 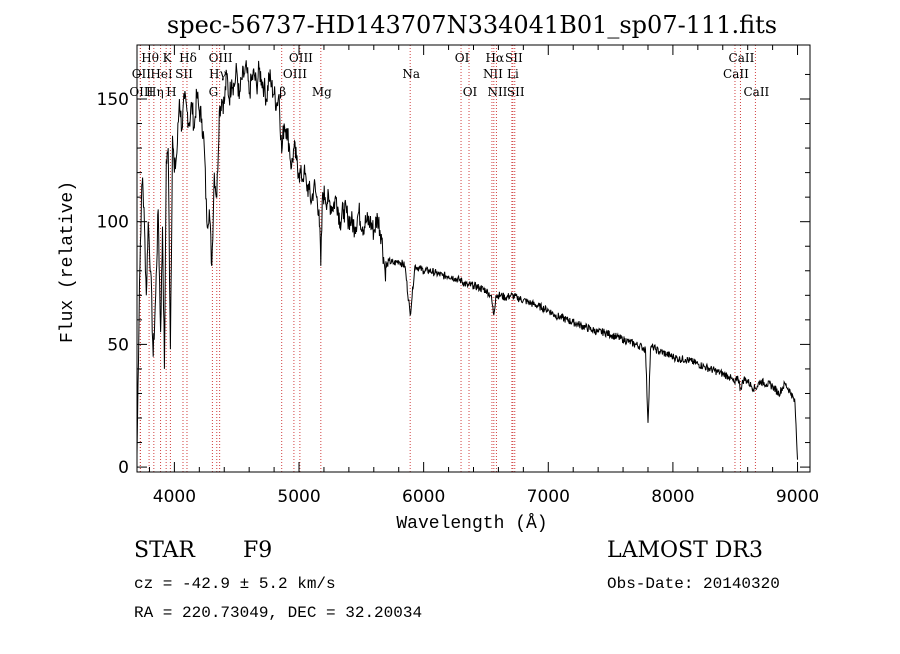 What do you see at coordinates (301, 58) in the screenshot?
I see `line-label-12: OIII` at bounding box center [301, 58].